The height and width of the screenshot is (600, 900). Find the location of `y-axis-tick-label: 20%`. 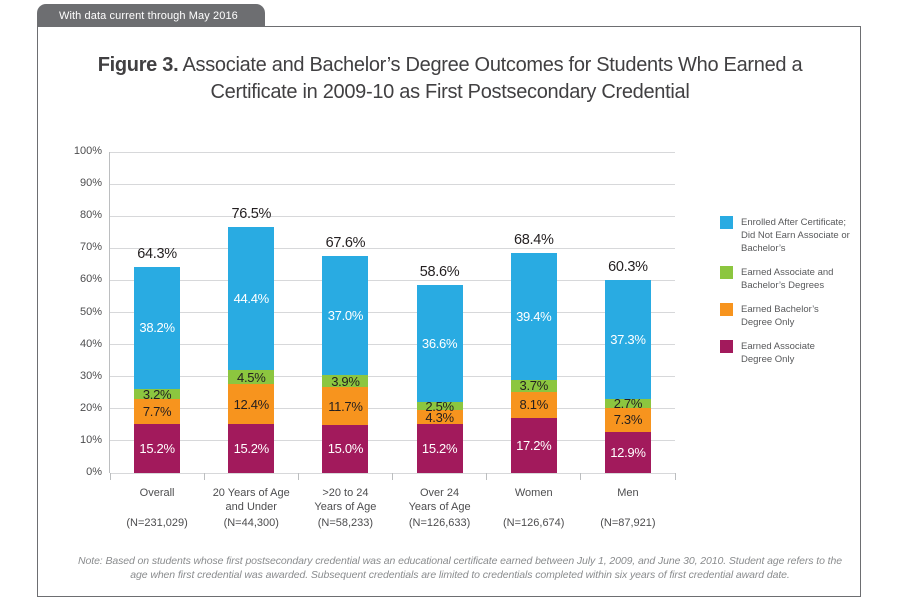

y-axis-tick-label: 20% is located at coordinates (90, 407).